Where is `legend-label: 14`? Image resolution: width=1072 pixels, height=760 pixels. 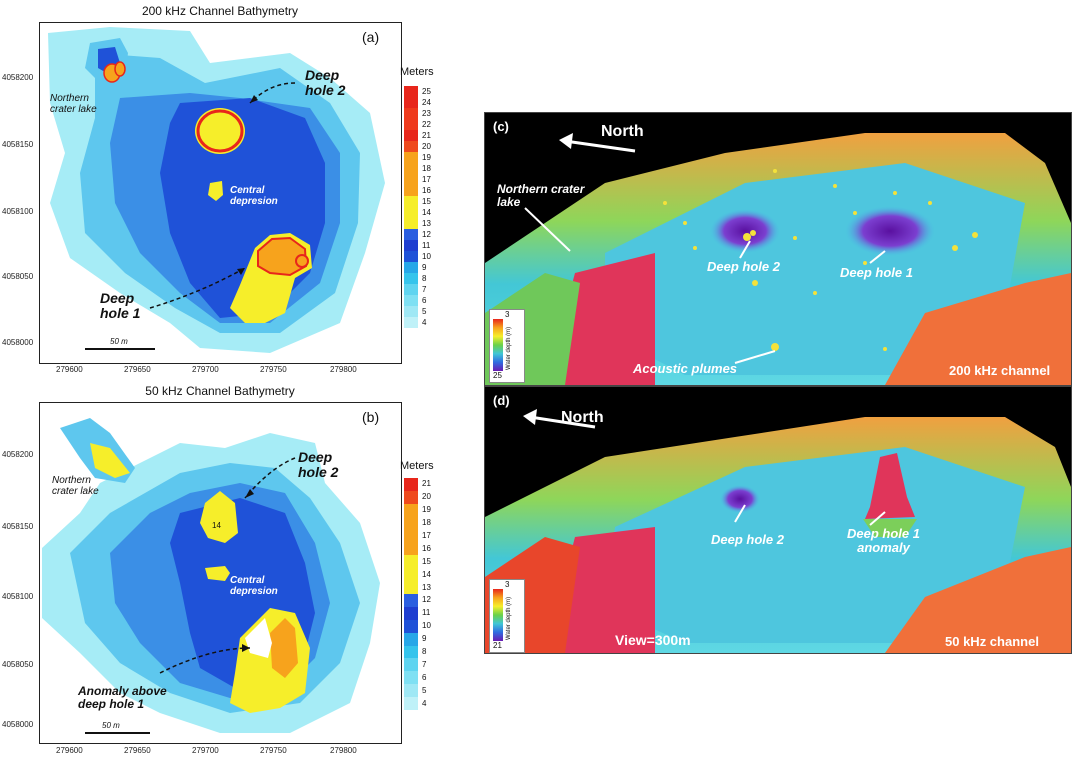
legend-label: 14 is located at coordinates (426, 212).